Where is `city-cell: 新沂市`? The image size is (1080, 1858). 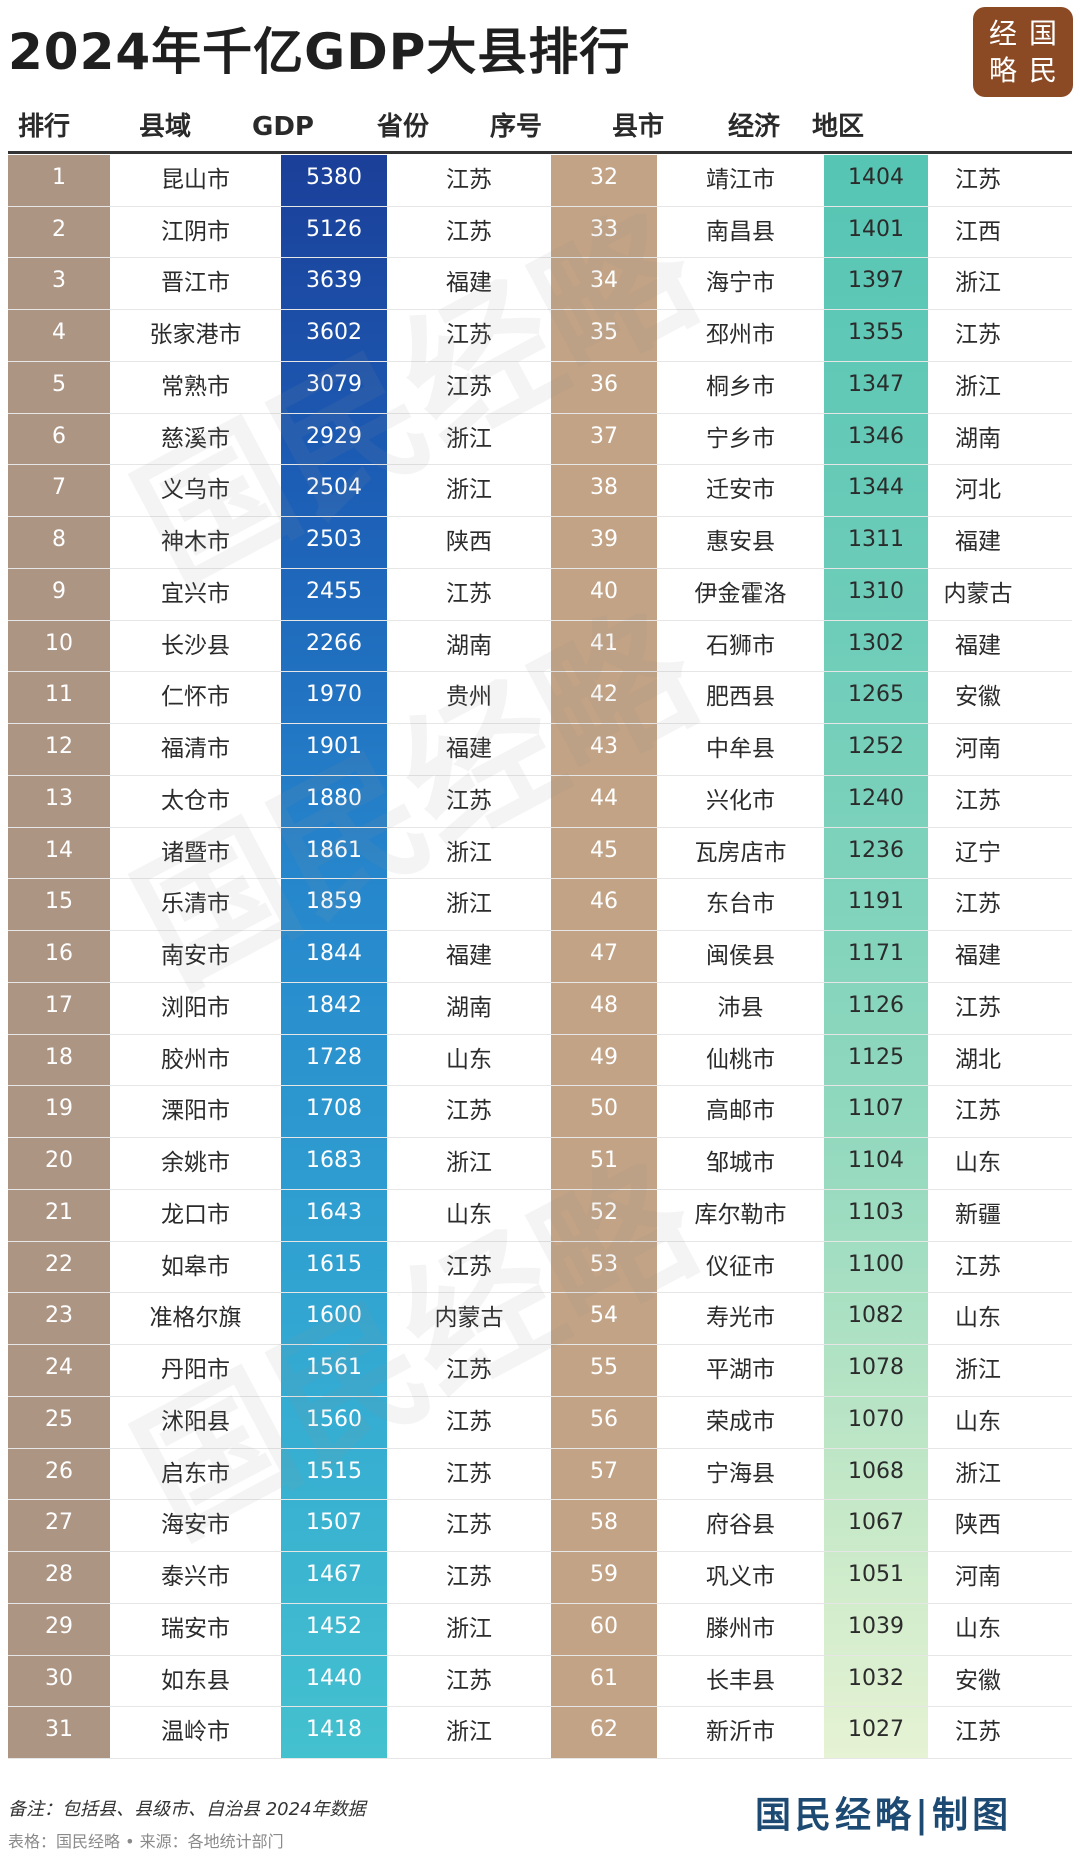
city-cell: 新沂市 is located at coordinates (740, 1732).